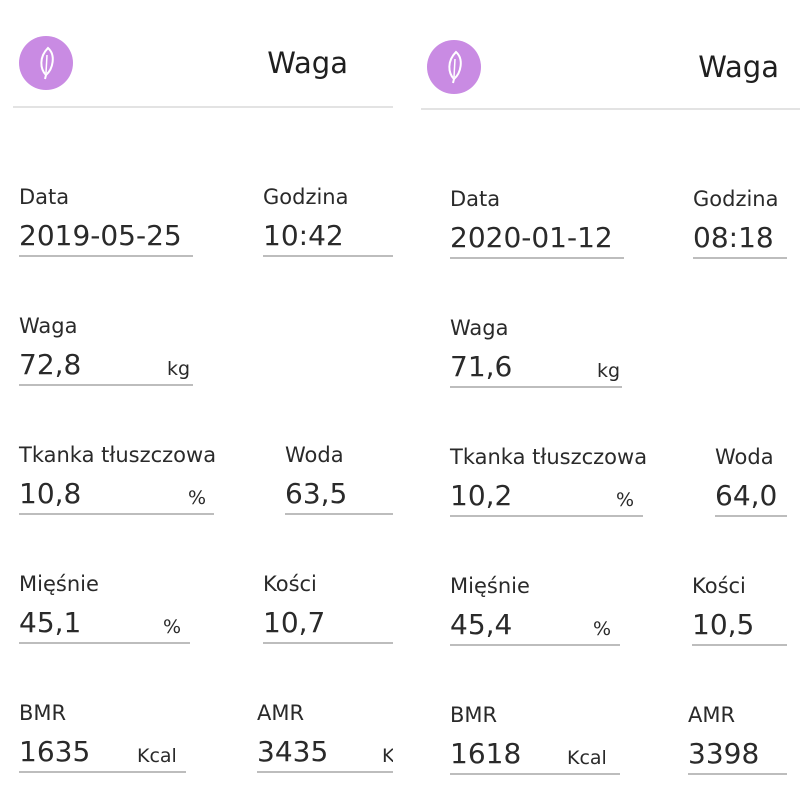 The image size is (800, 800). What do you see at coordinates (387, 756) in the screenshot?
I see `amr-unit: Kcal` at bounding box center [387, 756].